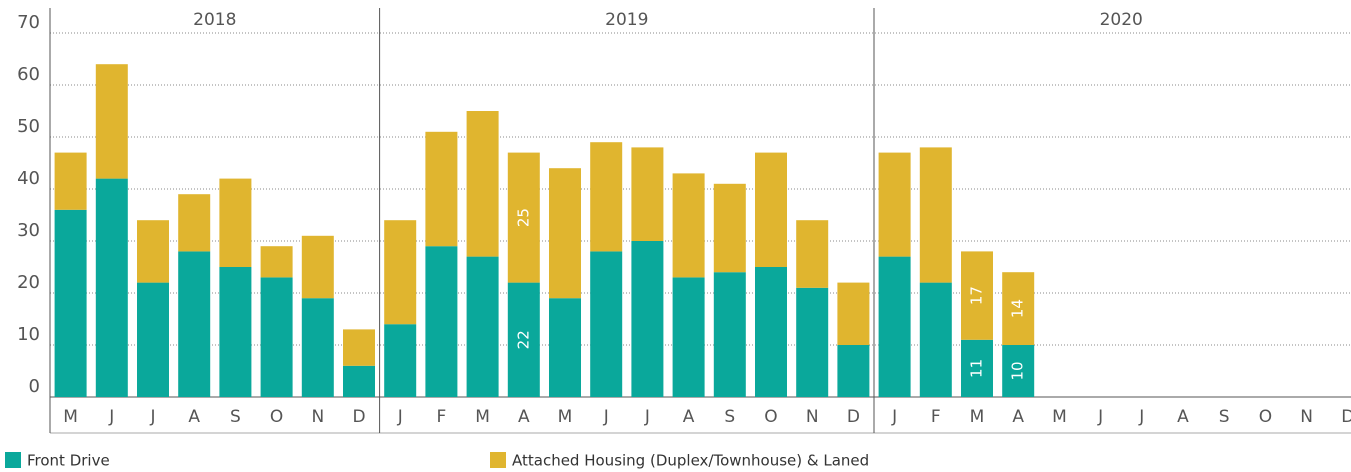 This screenshot has width=1351, height=472. I want to click on y-tick-label: 20, so click(28, 282).